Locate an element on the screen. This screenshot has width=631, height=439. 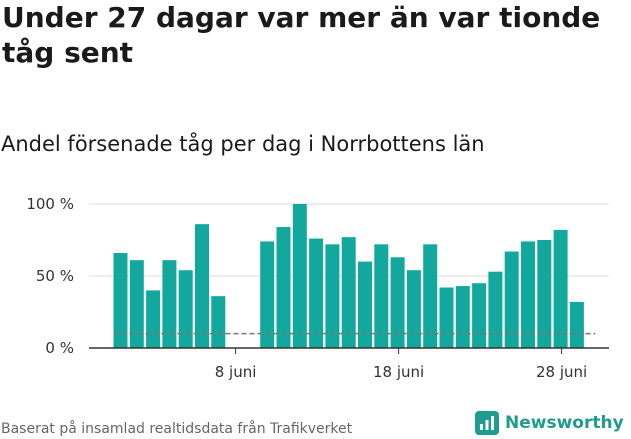
newsworthy-logo-icon is located at coordinates (487, 423).